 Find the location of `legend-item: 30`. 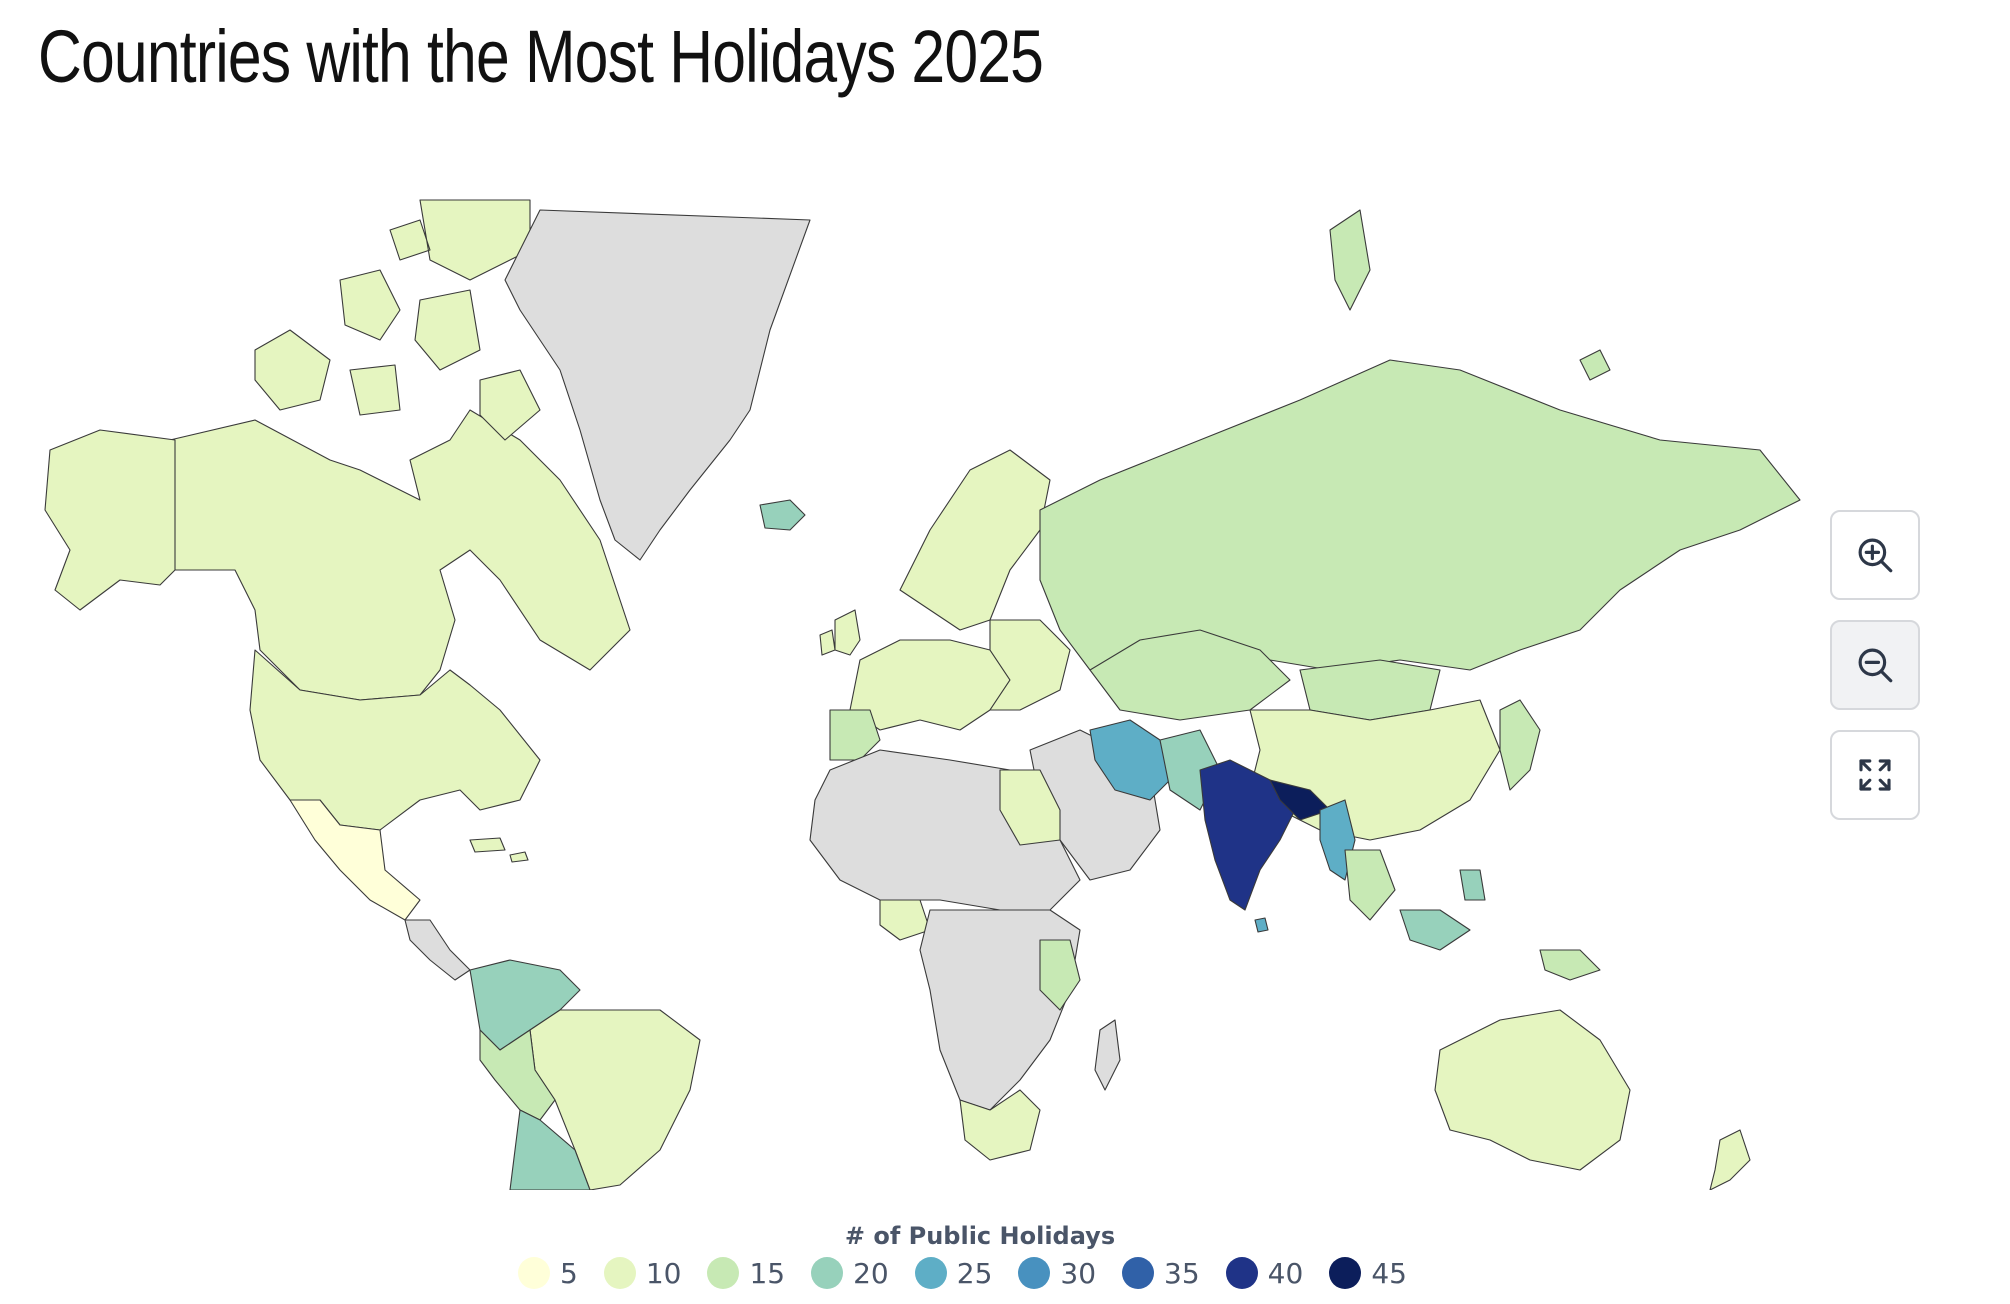

legend-item: 30 is located at coordinates (1057, 1273).